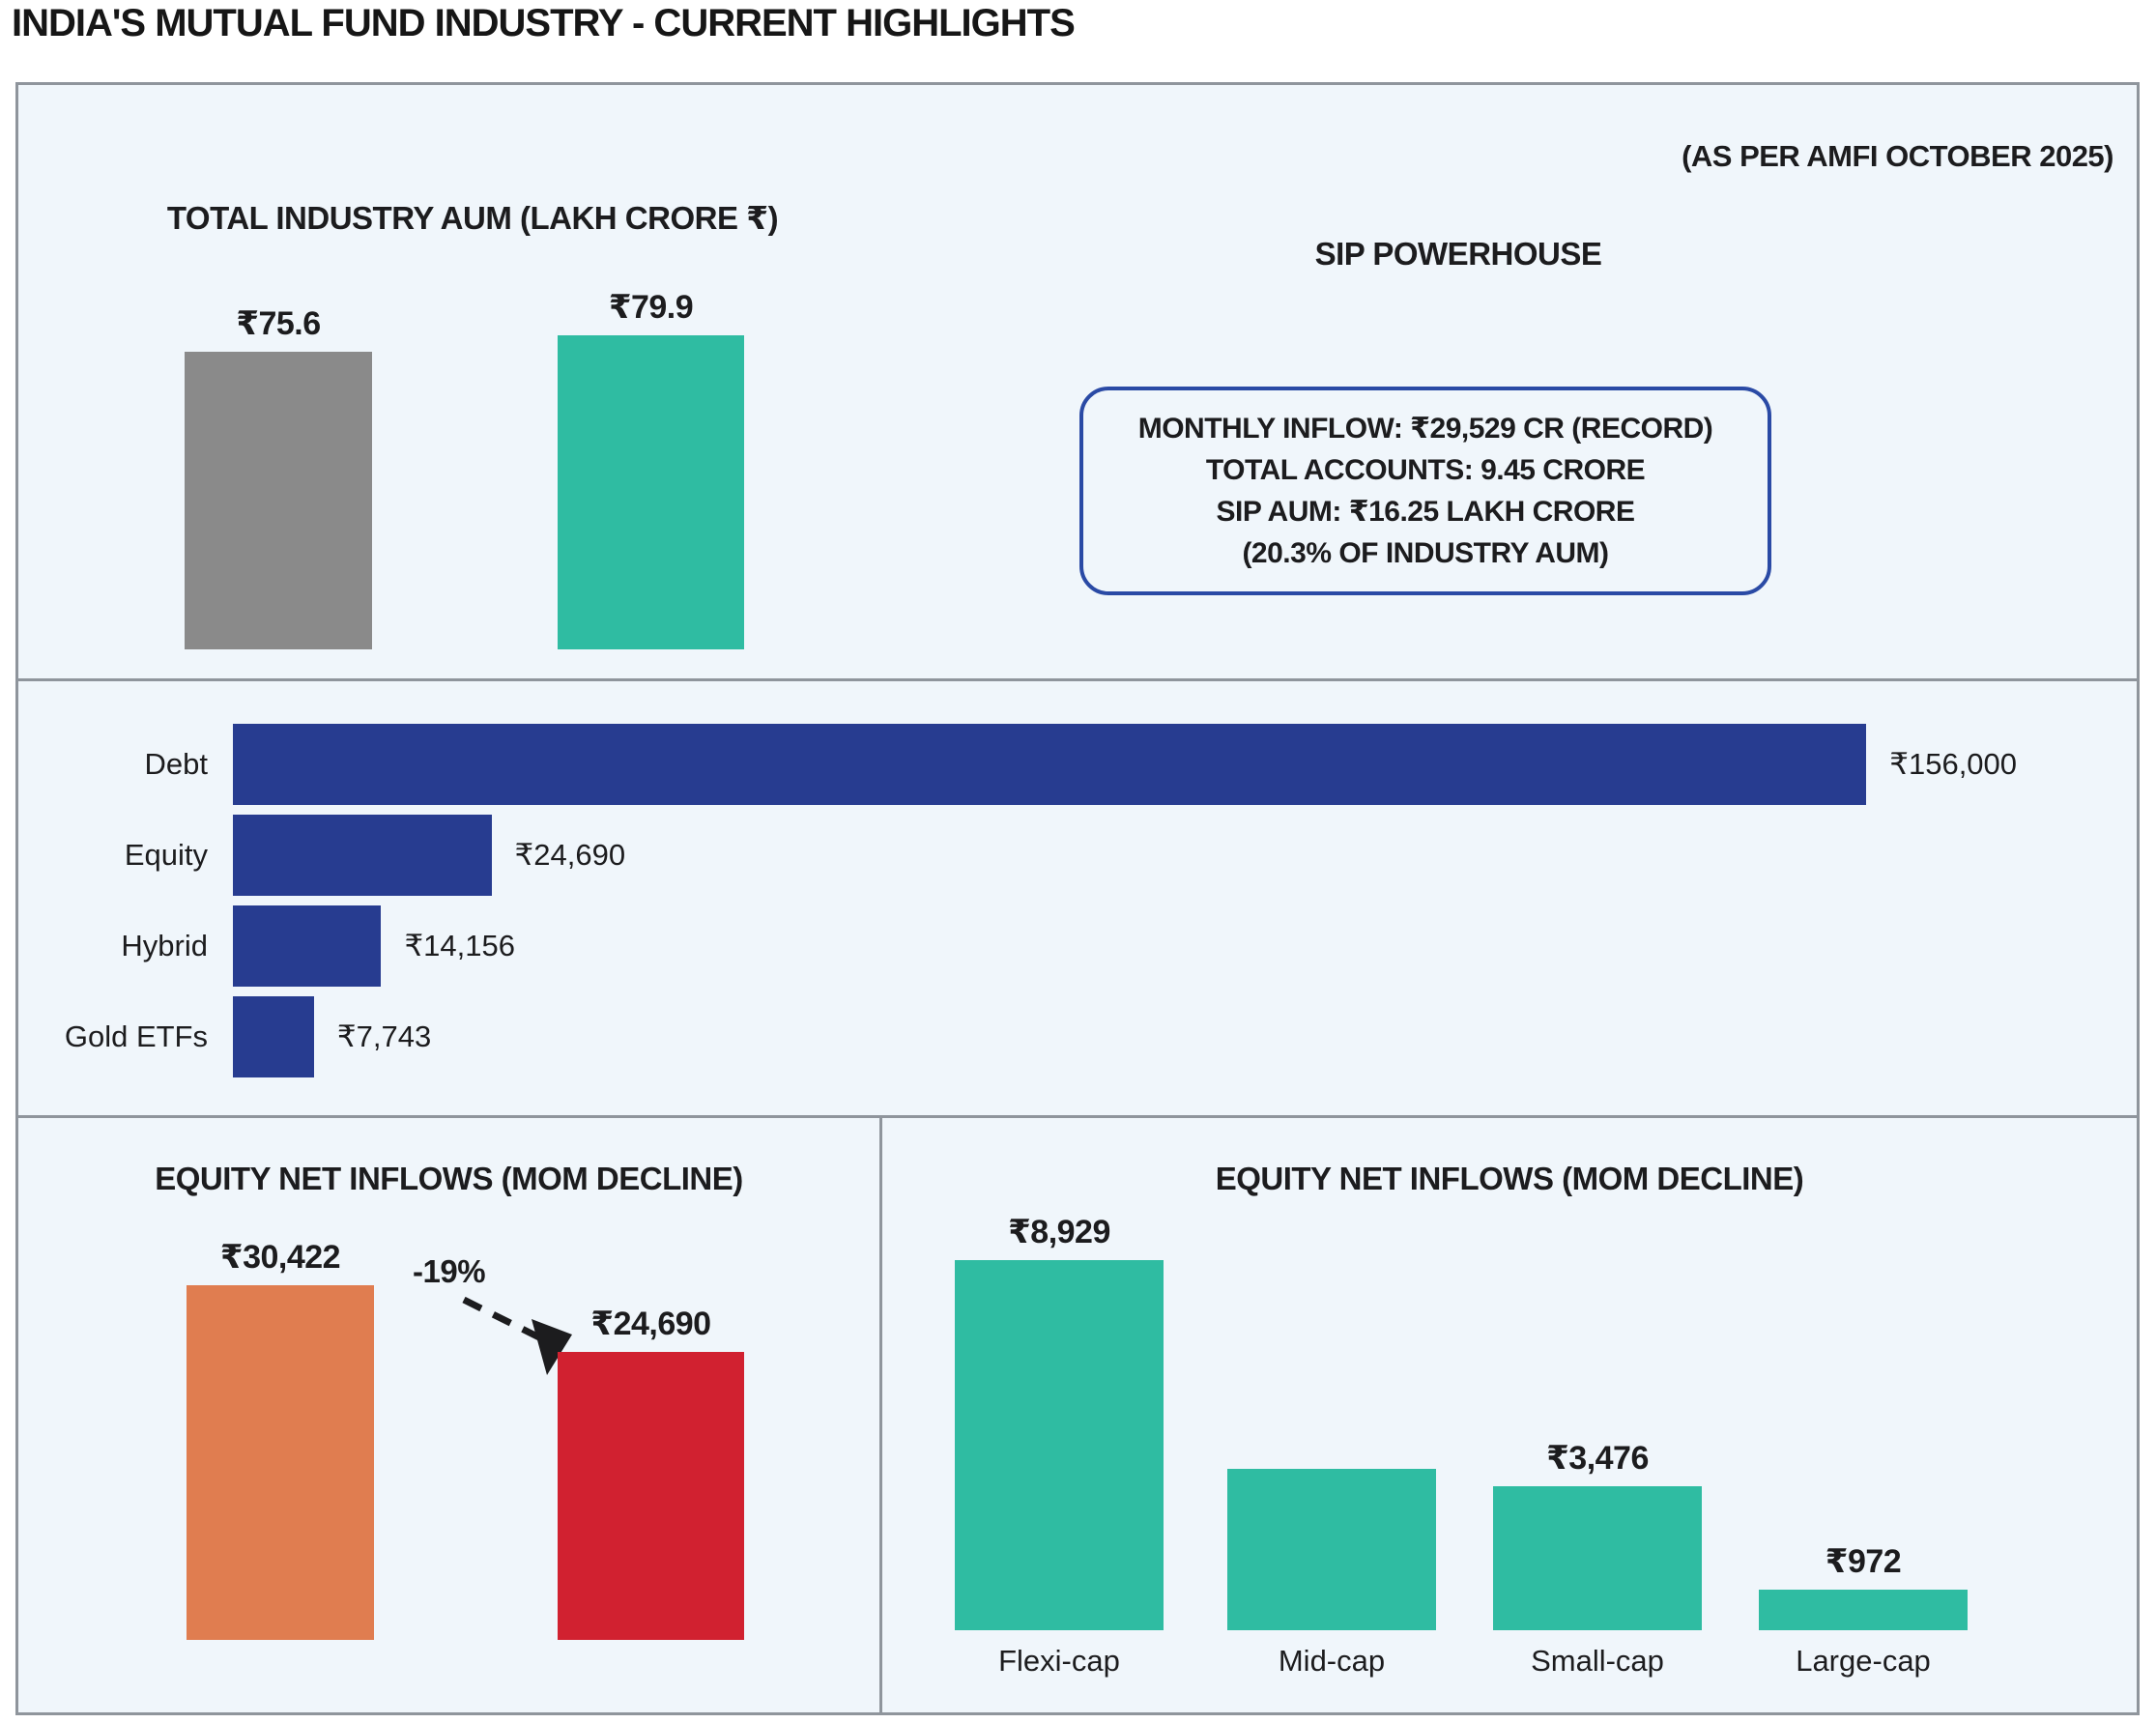 The image size is (2156, 1723). I want to click on equity-category-title: EQUITY NET INFLOWS (MOM DECLINE), so click(1509, 1178).